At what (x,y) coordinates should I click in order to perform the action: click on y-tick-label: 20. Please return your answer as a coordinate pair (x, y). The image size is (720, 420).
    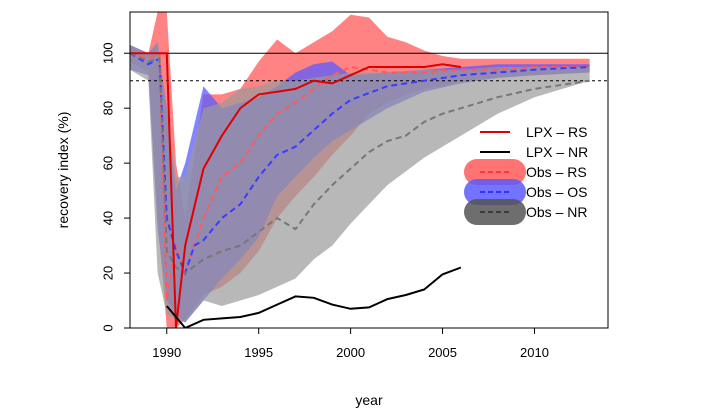
    Looking at the image, I should click on (108, 273).